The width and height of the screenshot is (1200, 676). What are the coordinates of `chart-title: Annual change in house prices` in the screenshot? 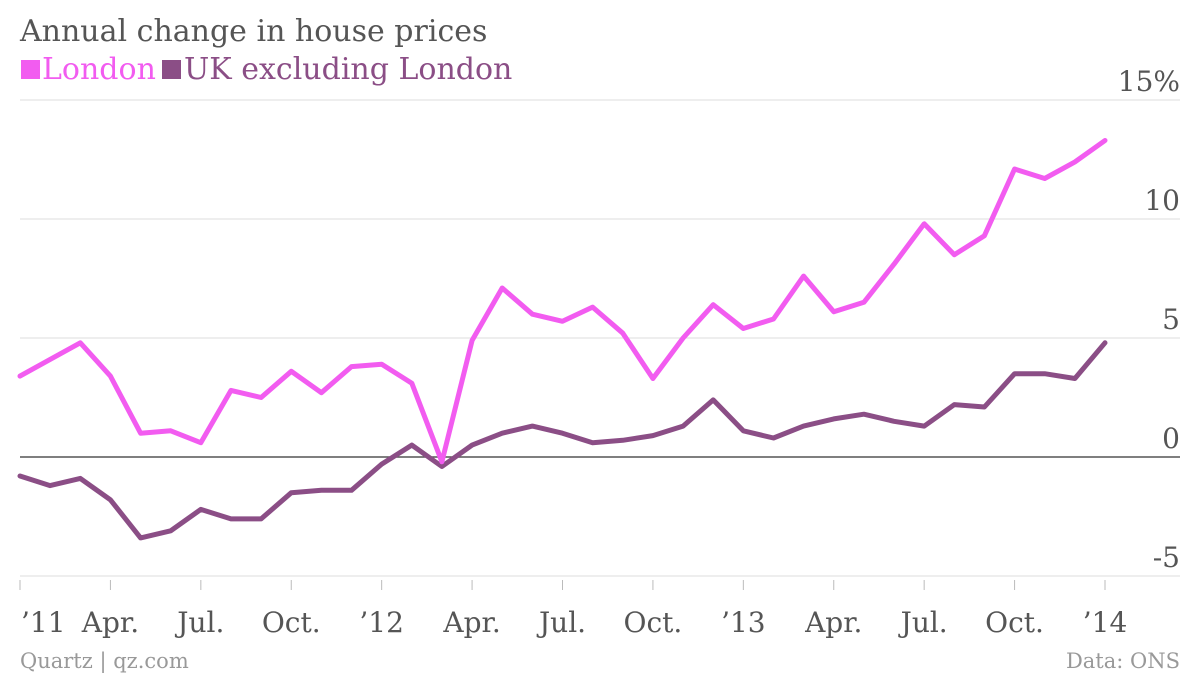 It's located at (253, 31).